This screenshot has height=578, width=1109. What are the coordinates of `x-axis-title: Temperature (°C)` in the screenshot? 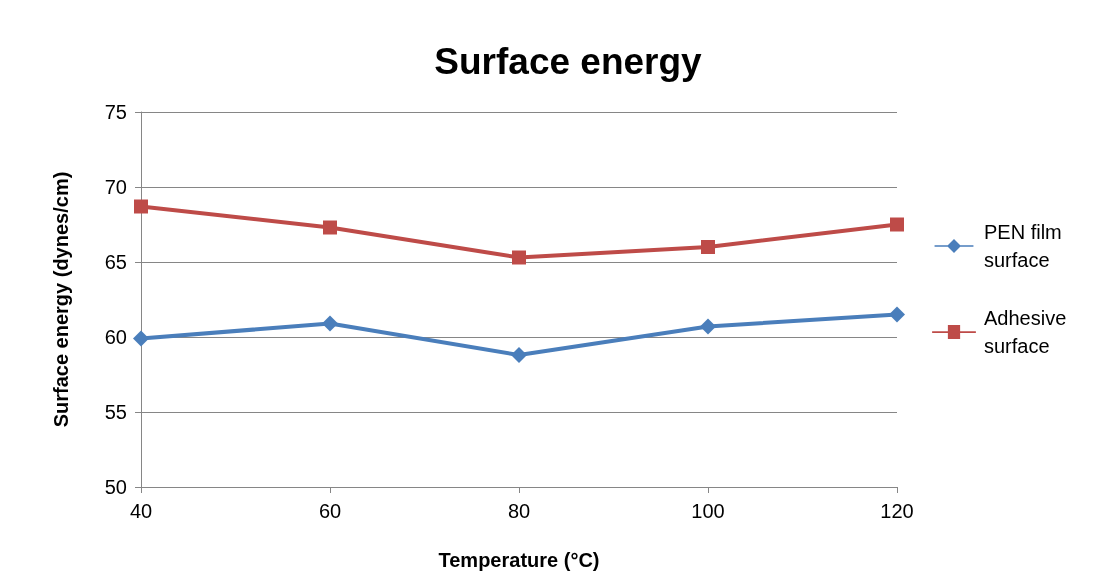 It's located at (519, 560).